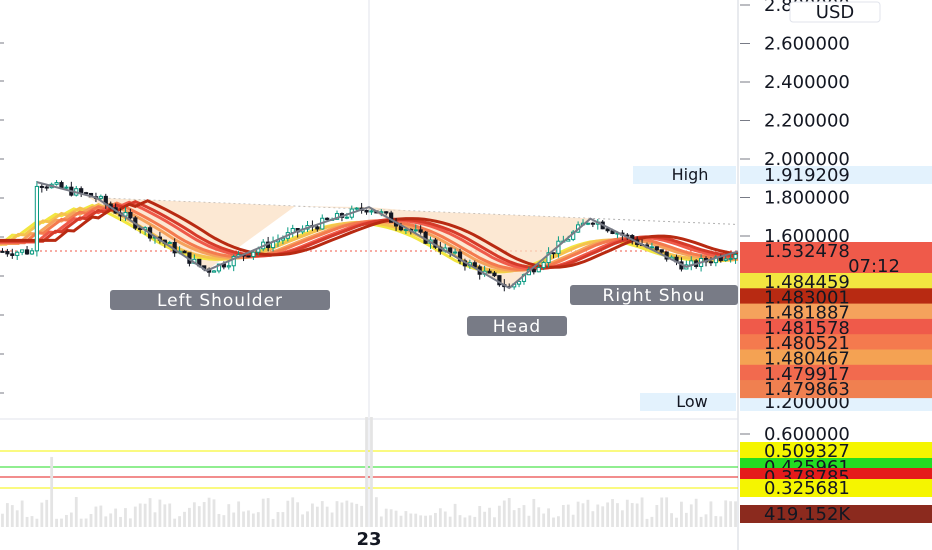 The width and height of the screenshot is (932, 550). Describe the element at coordinates (807, 434) in the screenshot. I see `indicator-tick-label: 0.600000` at that location.